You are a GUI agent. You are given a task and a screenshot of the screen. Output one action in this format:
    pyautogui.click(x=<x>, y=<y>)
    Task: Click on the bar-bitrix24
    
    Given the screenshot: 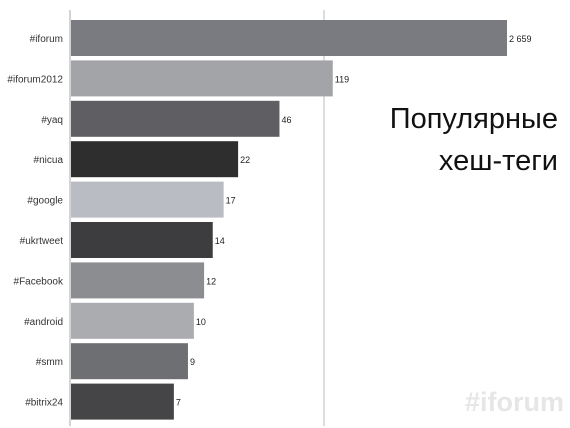 What is the action you would take?
    pyautogui.click(x=122, y=401)
    